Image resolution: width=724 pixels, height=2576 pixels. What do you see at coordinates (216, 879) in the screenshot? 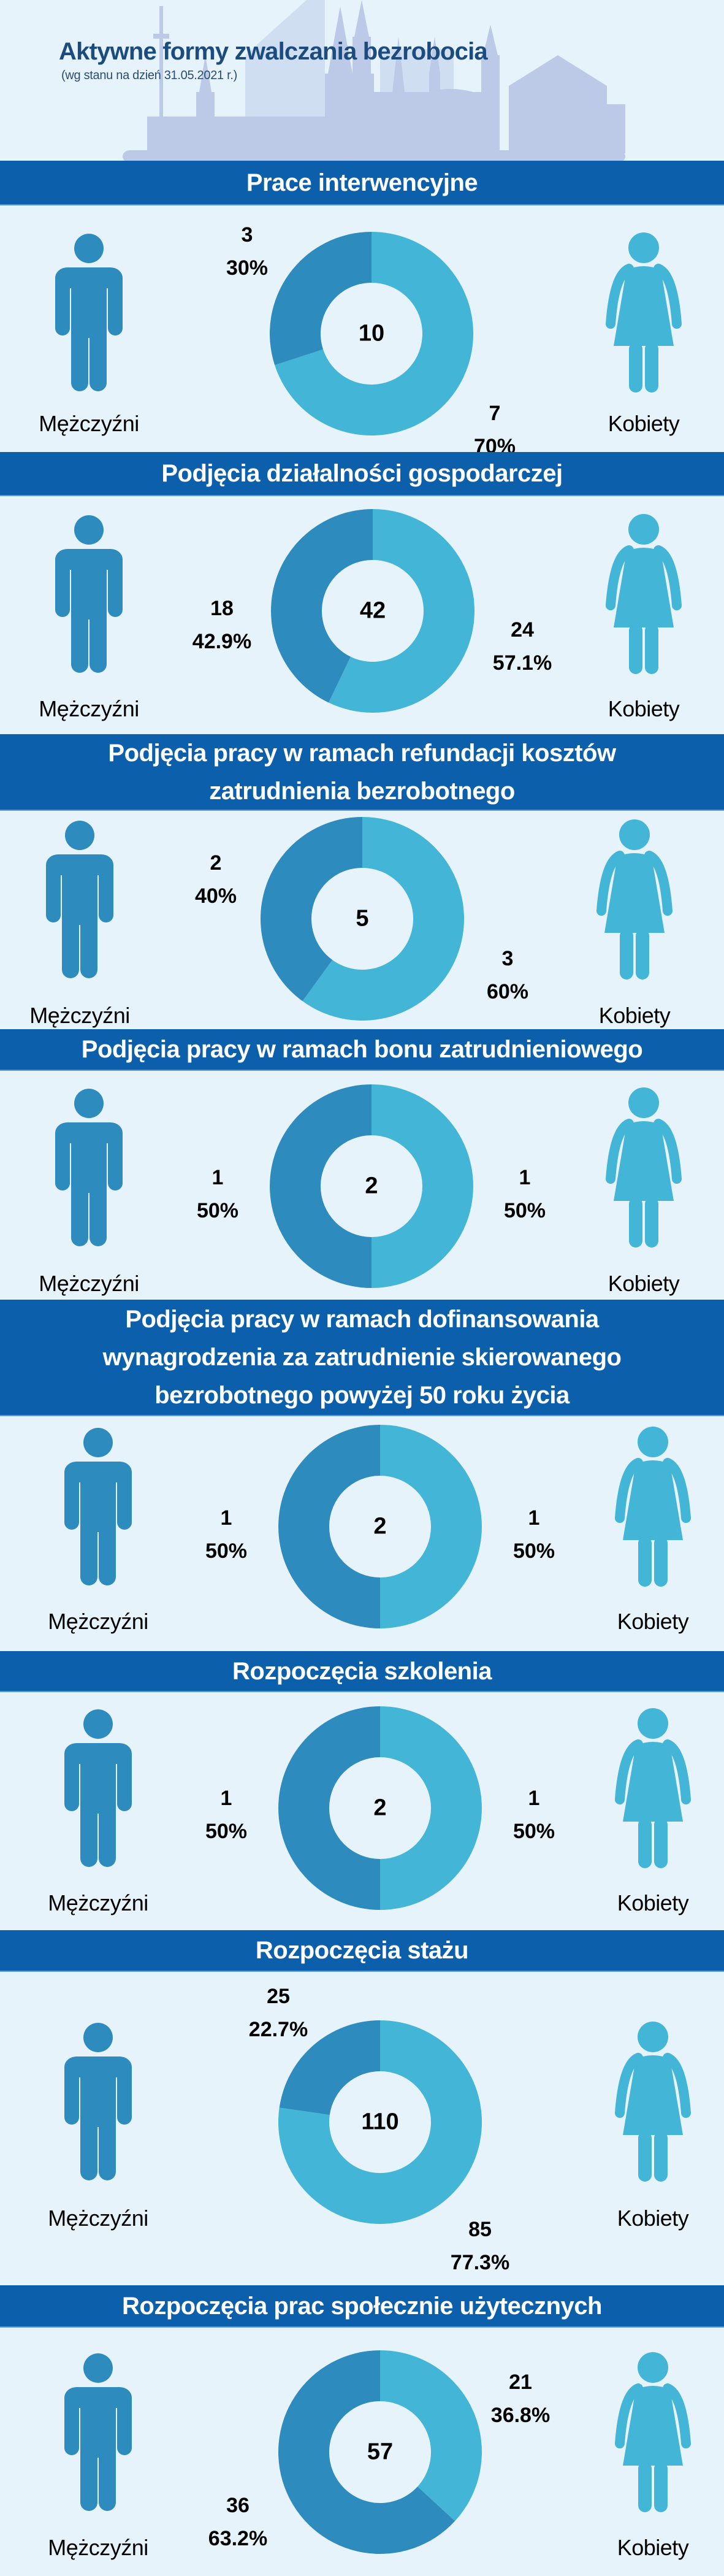
I see `men-value-label: 2 40%` at bounding box center [216, 879].